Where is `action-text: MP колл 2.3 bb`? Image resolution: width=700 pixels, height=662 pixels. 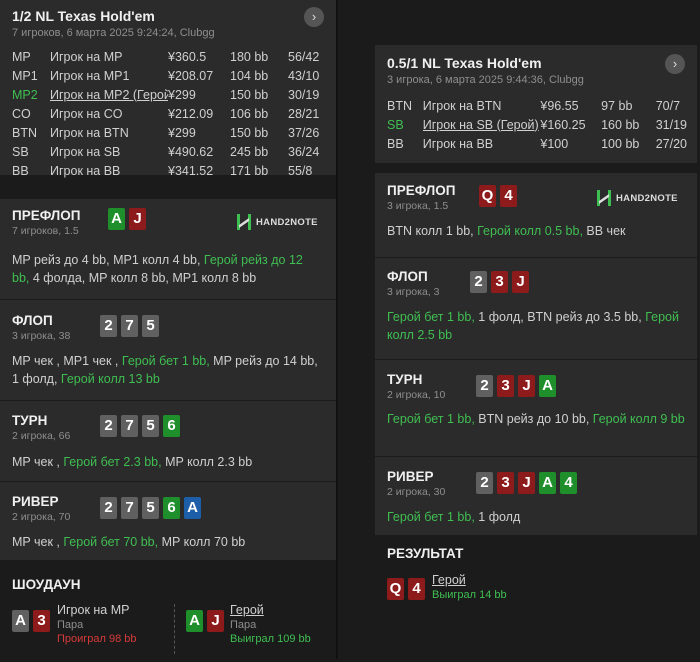 action-text: MP колл 2.3 bb is located at coordinates (207, 462).